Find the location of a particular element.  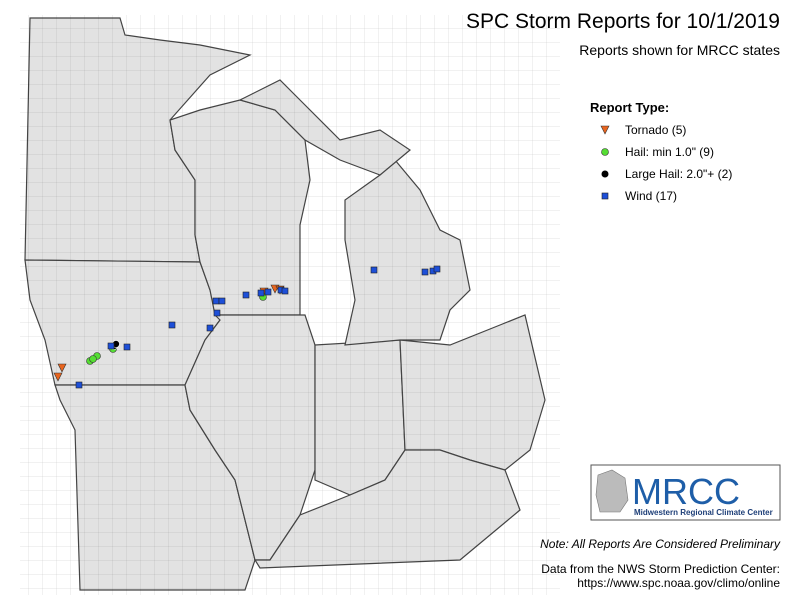

subtitle: Reports shown for MRCC states is located at coordinates (679, 50).